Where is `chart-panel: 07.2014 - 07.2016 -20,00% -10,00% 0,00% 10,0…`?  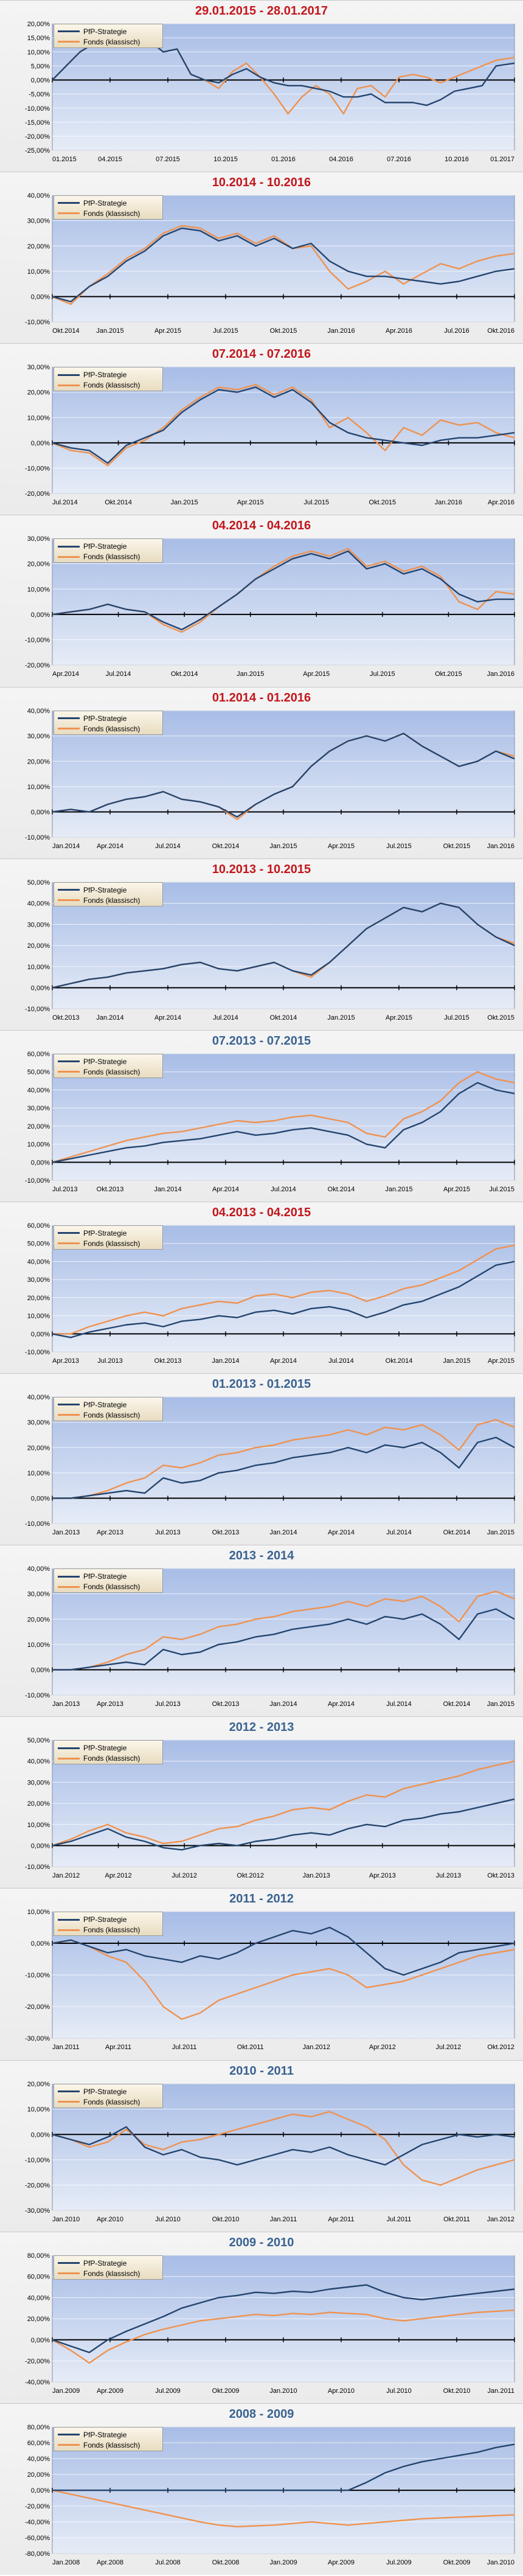 chart-panel: 07.2014 - 07.2016 -20,00% -10,00% 0,00% 10,0… is located at coordinates (261, 429).